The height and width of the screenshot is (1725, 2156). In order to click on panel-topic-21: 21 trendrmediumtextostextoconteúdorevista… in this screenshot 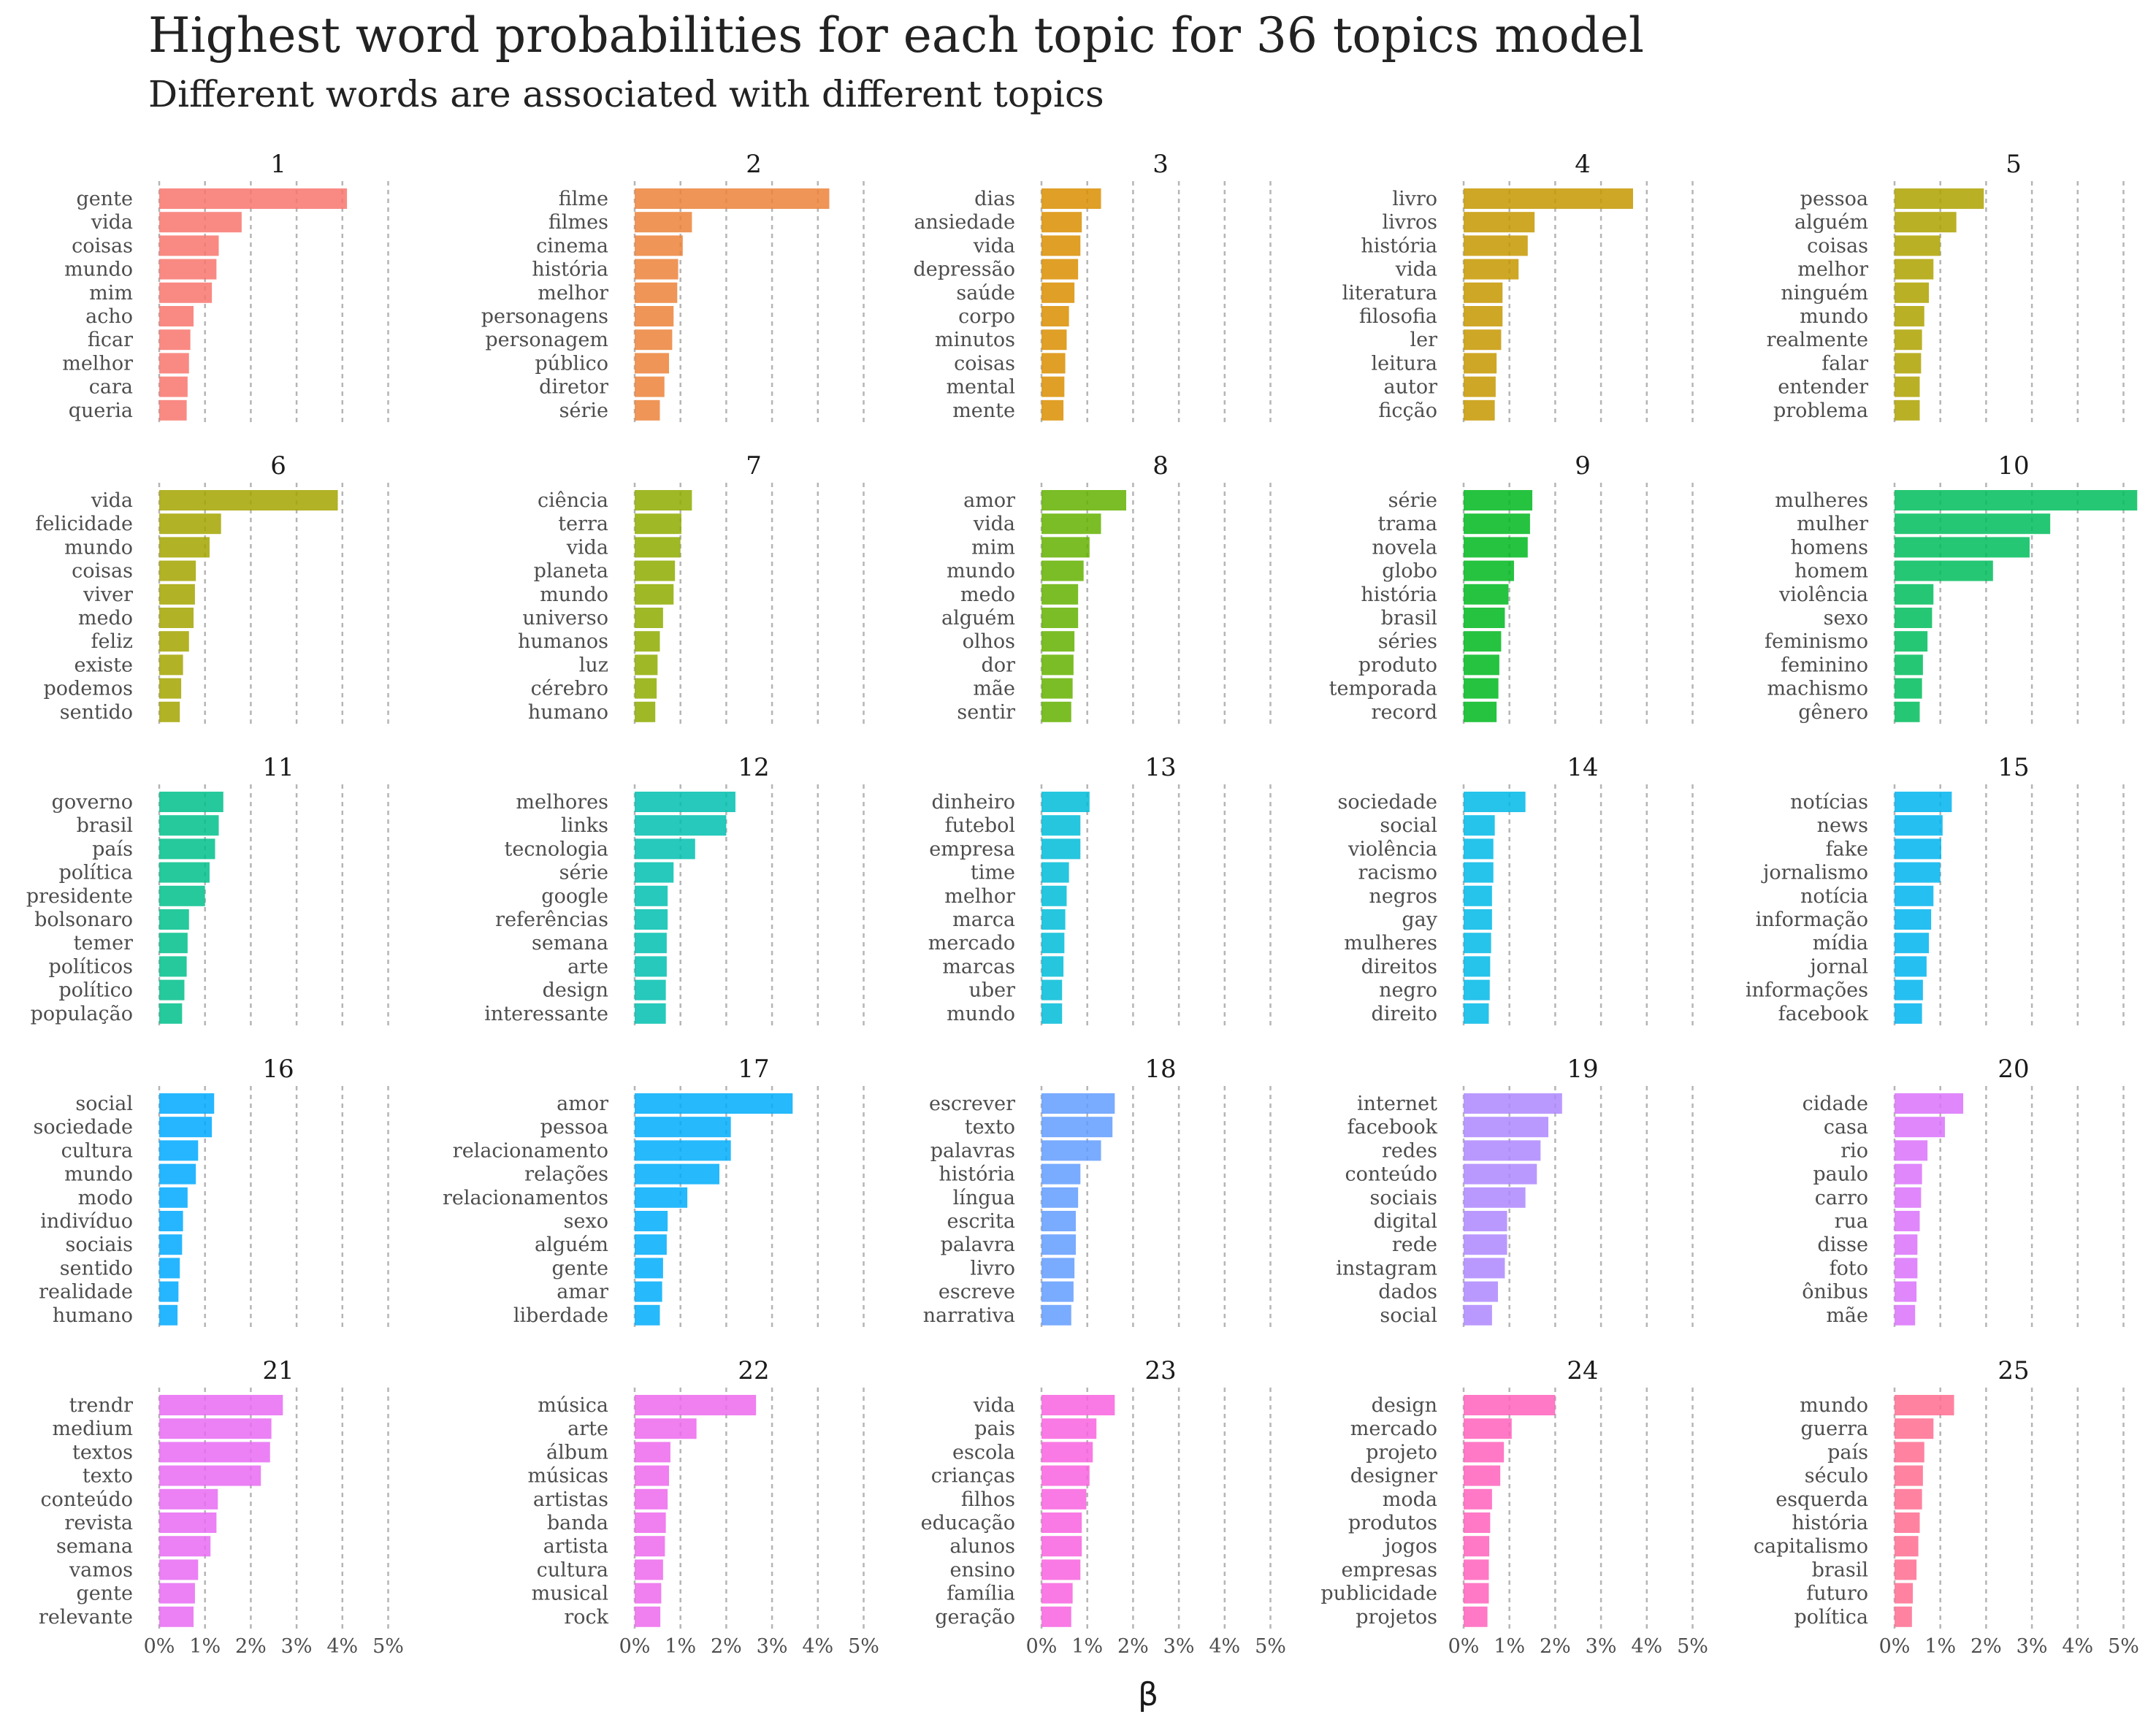, I will do `click(222, 1507)`.